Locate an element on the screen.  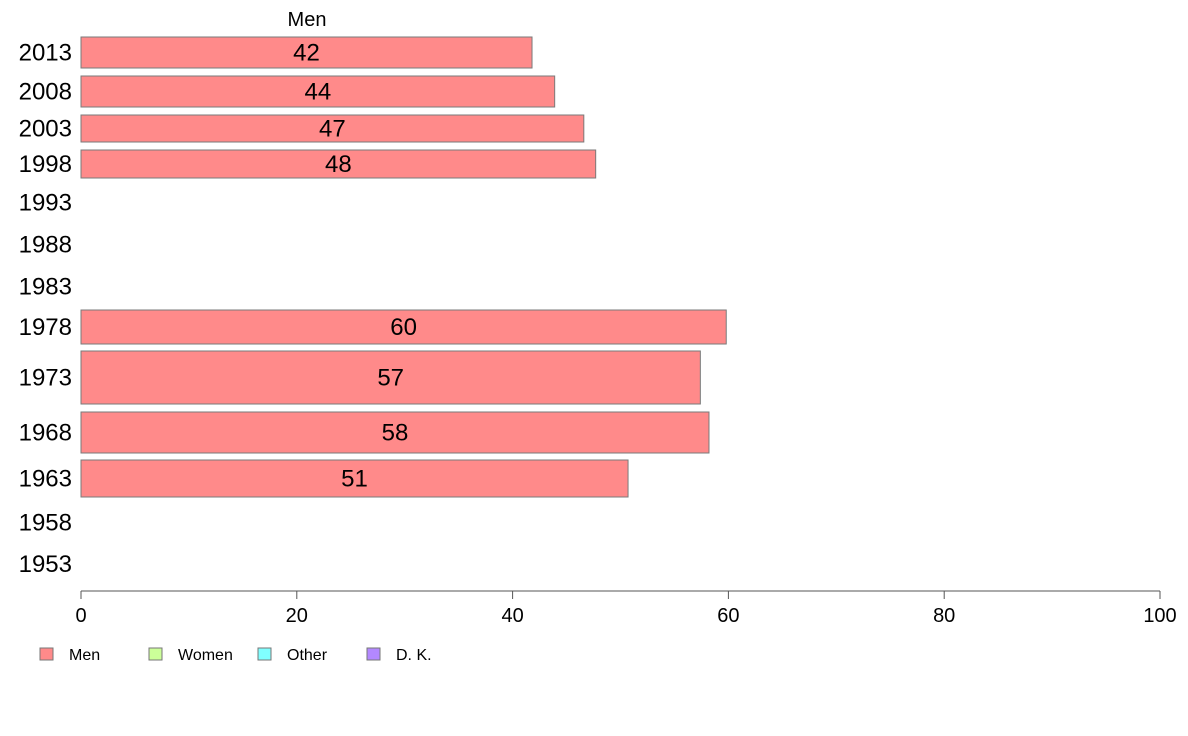
y-tick-label: 1983 is located at coordinates (45, 287).